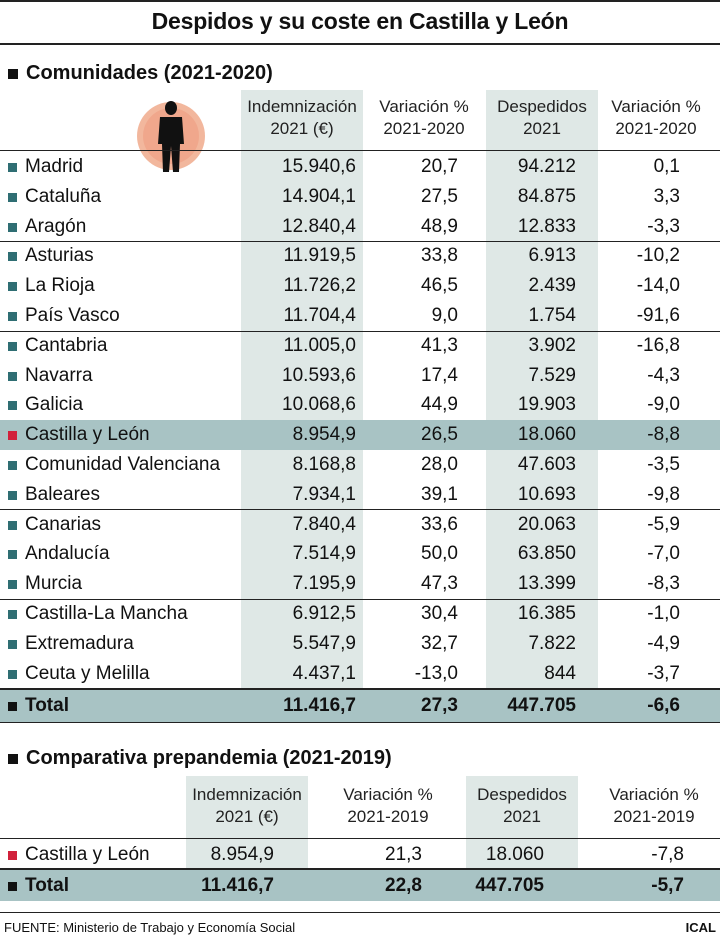 This screenshot has width=720, height=942. I want to click on indemnizacion-value: 14.904,1, so click(319, 196).